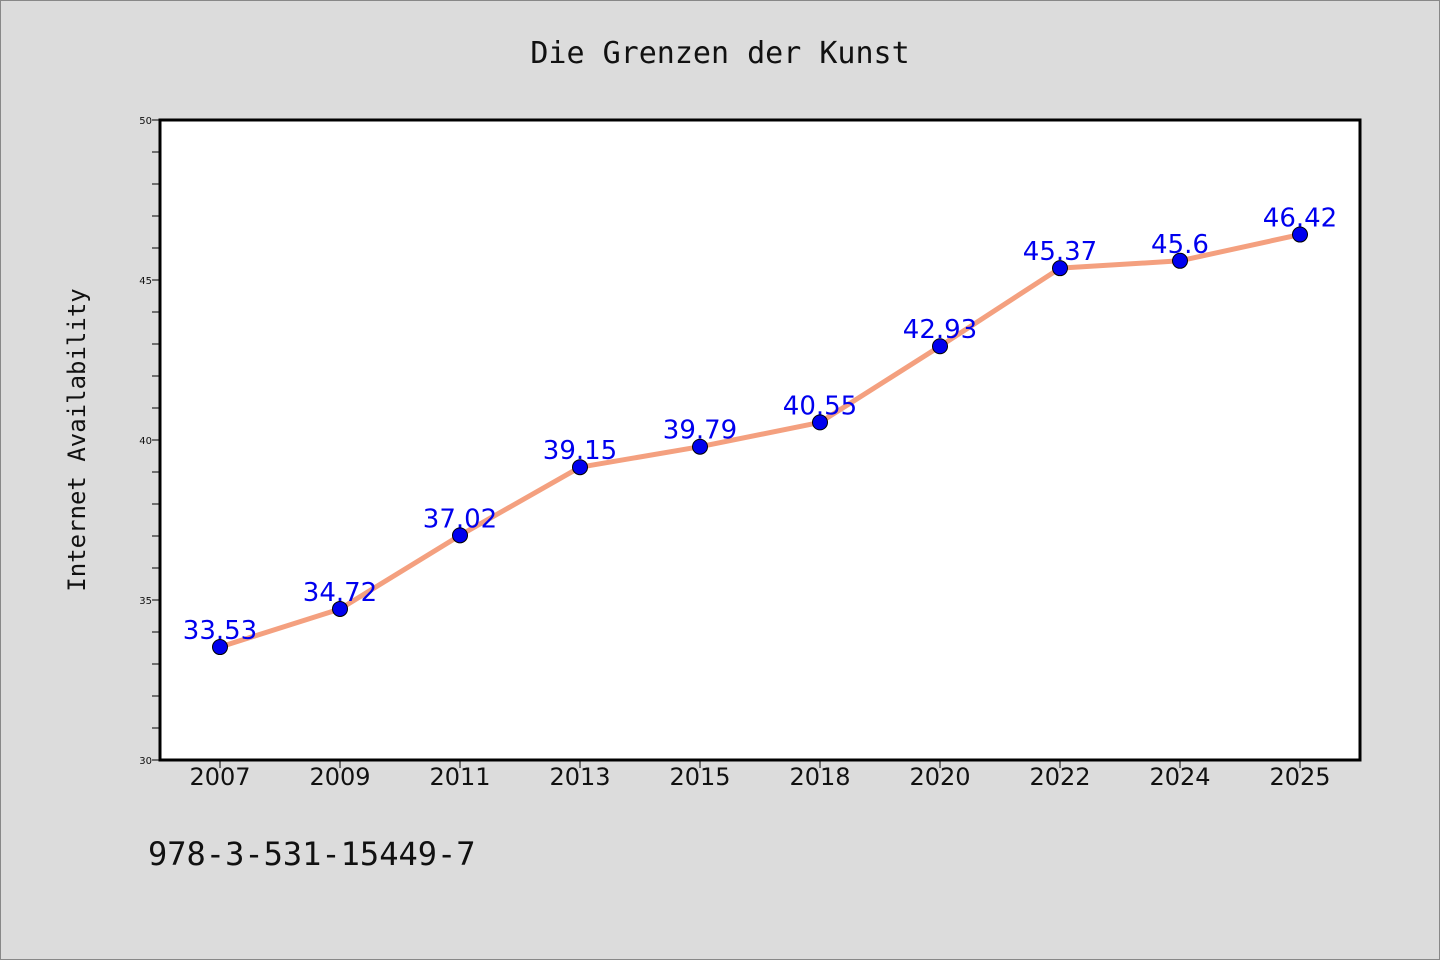 The width and height of the screenshot is (1440, 960). Describe the element at coordinates (219, 777) in the screenshot. I see `x-tick-label: 2007` at that location.